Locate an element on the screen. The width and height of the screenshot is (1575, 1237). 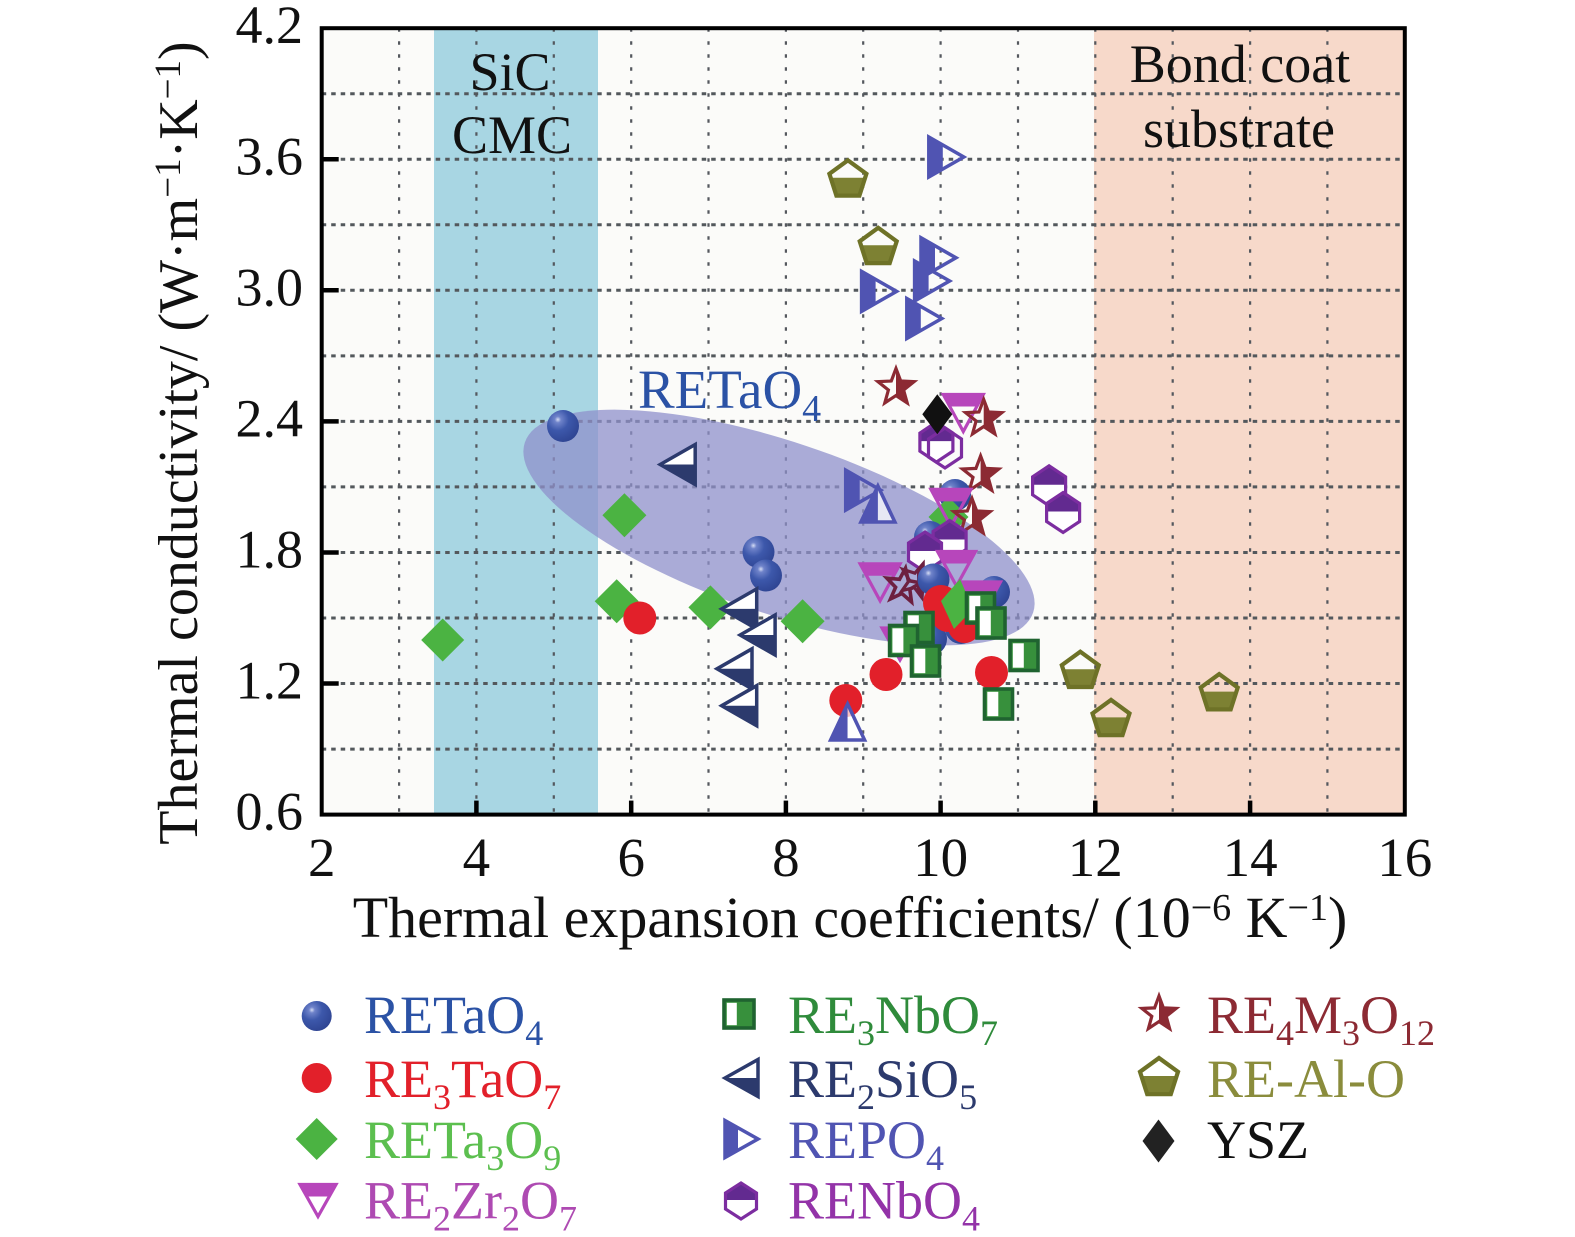
svg-text: CMC is located at coordinates (512, 135).